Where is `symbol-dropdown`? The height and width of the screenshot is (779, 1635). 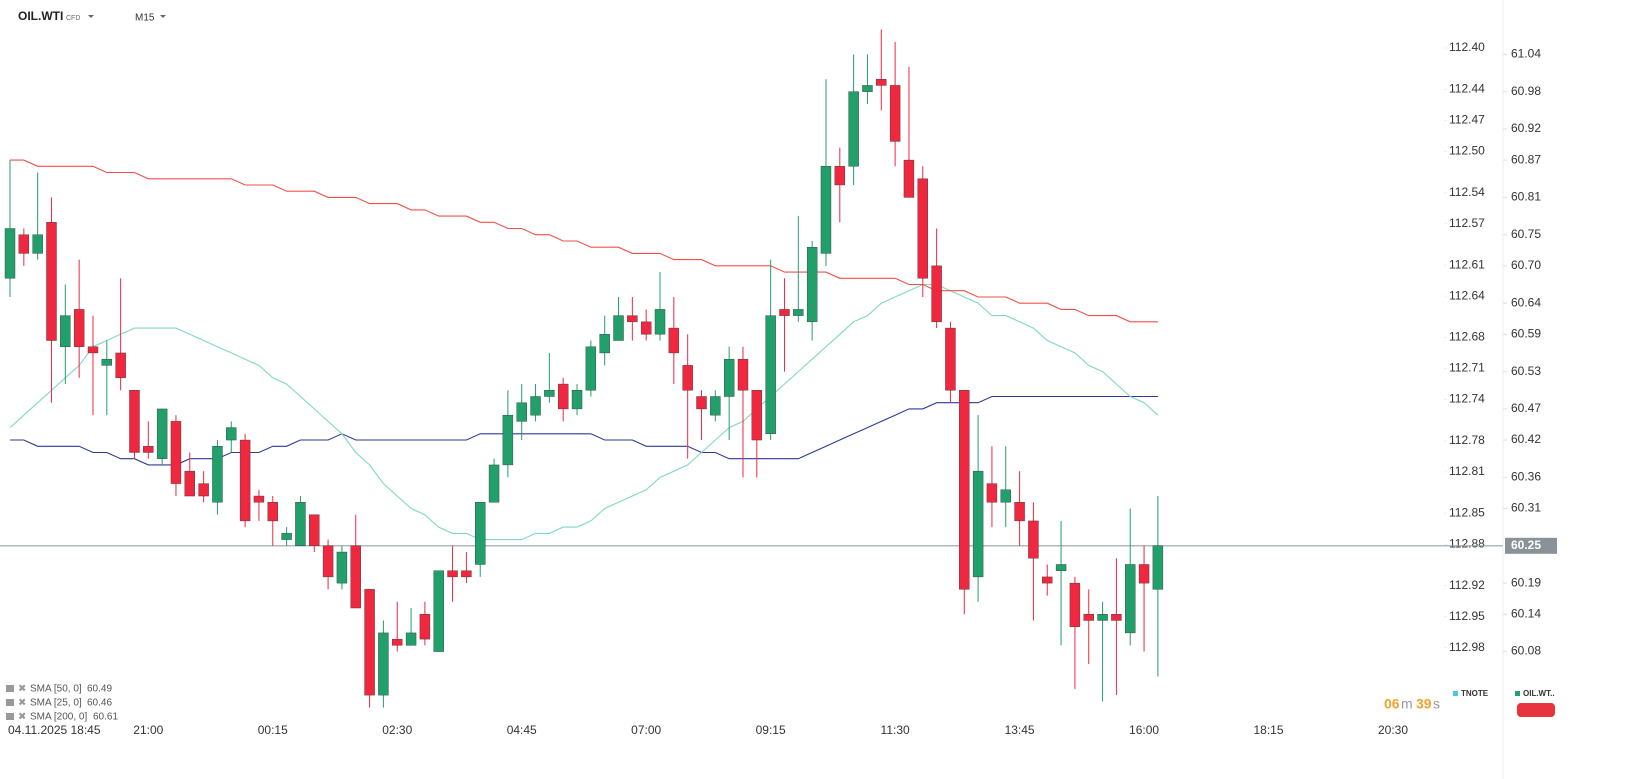
symbol-dropdown is located at coordinates (91, 16).